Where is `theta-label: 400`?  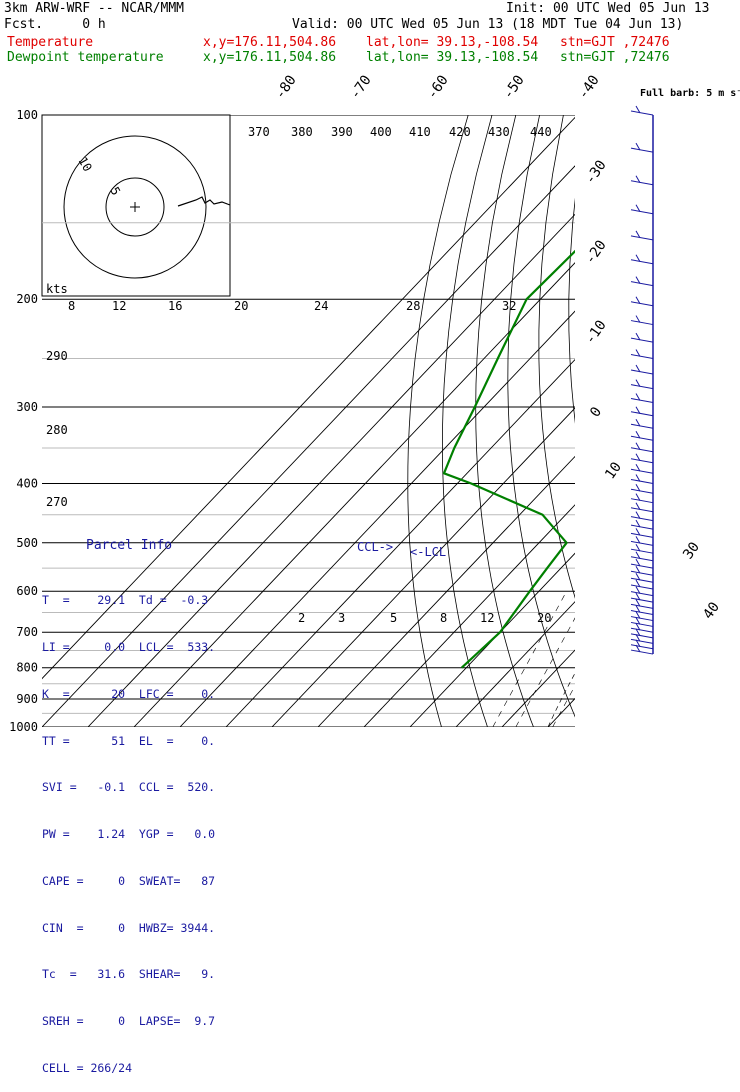
theta-label: 400 is located at coordinates (381, 132).